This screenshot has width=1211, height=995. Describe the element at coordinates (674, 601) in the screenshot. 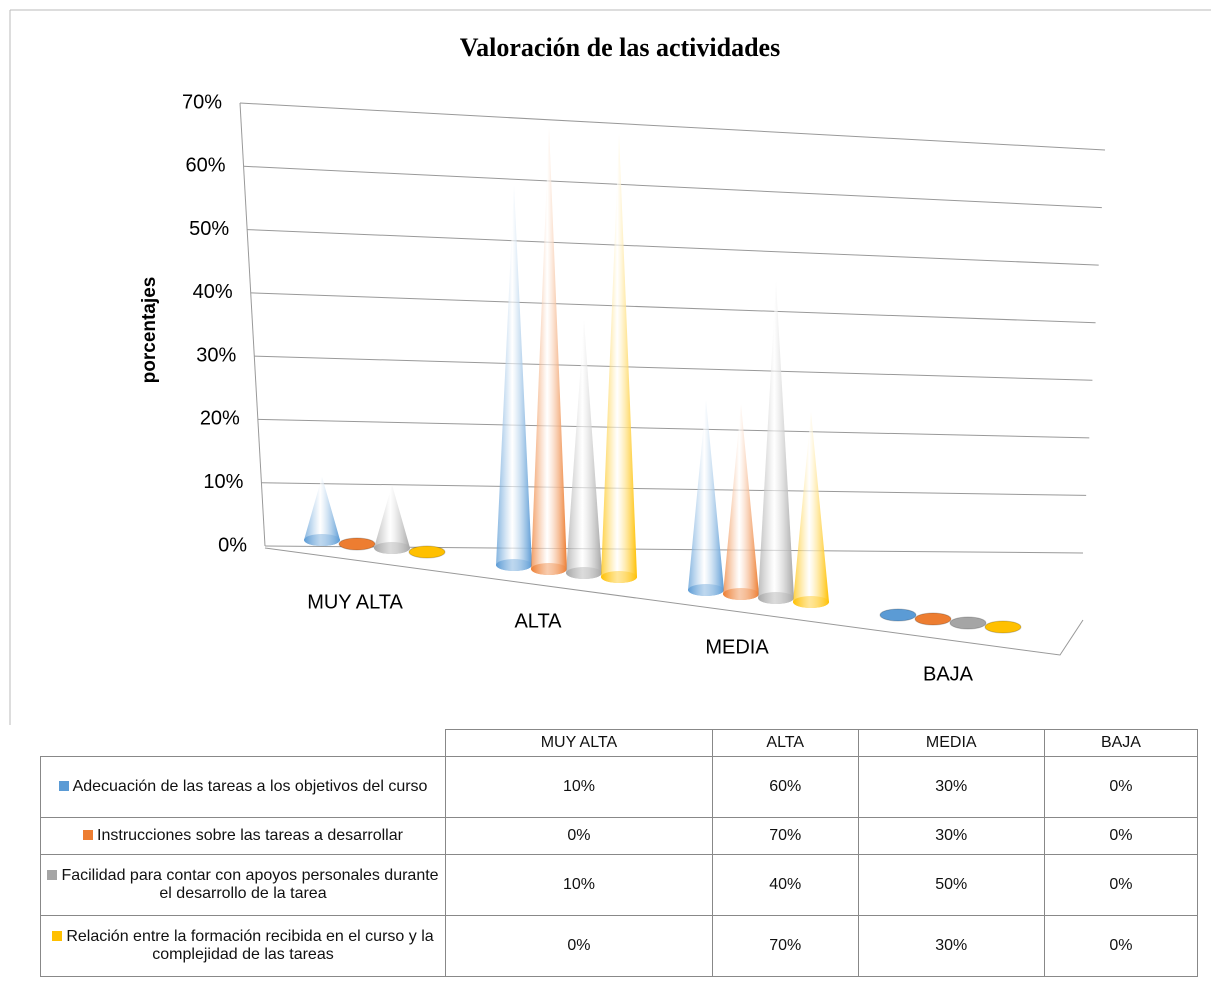

I see `floor-edge` at that location.